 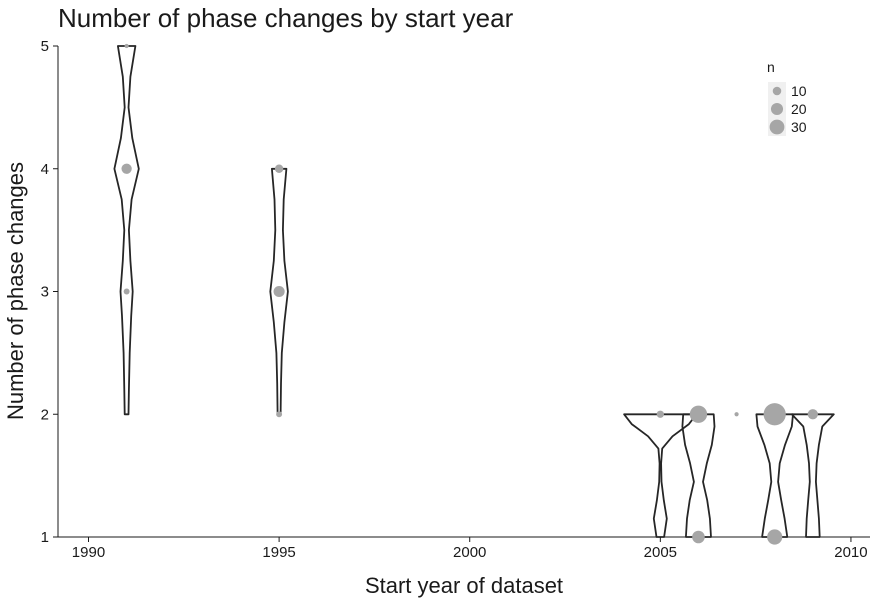 I want to click on y-tick-label: 3, so click(x=45, y=292).